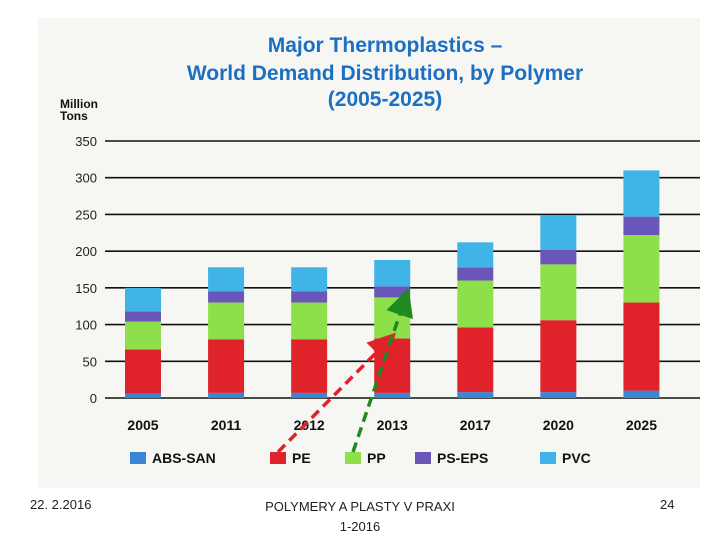  What do you see at coordinates (641, 225) in the screenshot?
I see `bar-segment-ps-eps-2025` at bounding box center [641, 225].